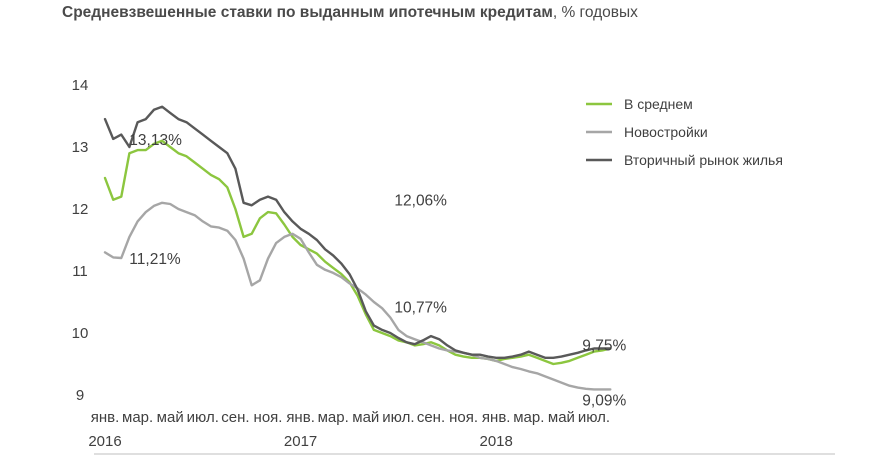 The width and height of the screenshot is (870, 461). I want to click on data-label: 10,77%, so click(420, 307).